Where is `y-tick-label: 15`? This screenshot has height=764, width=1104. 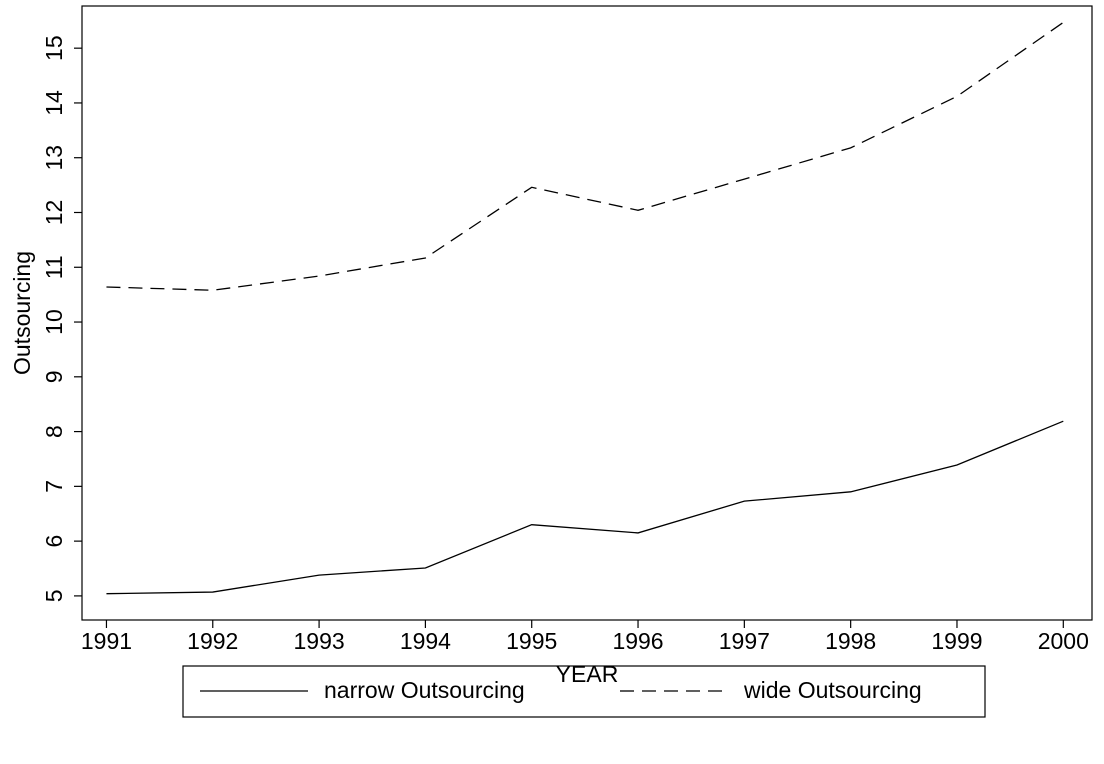
y-tick-label: 15 is located at coordinates (54, 48).